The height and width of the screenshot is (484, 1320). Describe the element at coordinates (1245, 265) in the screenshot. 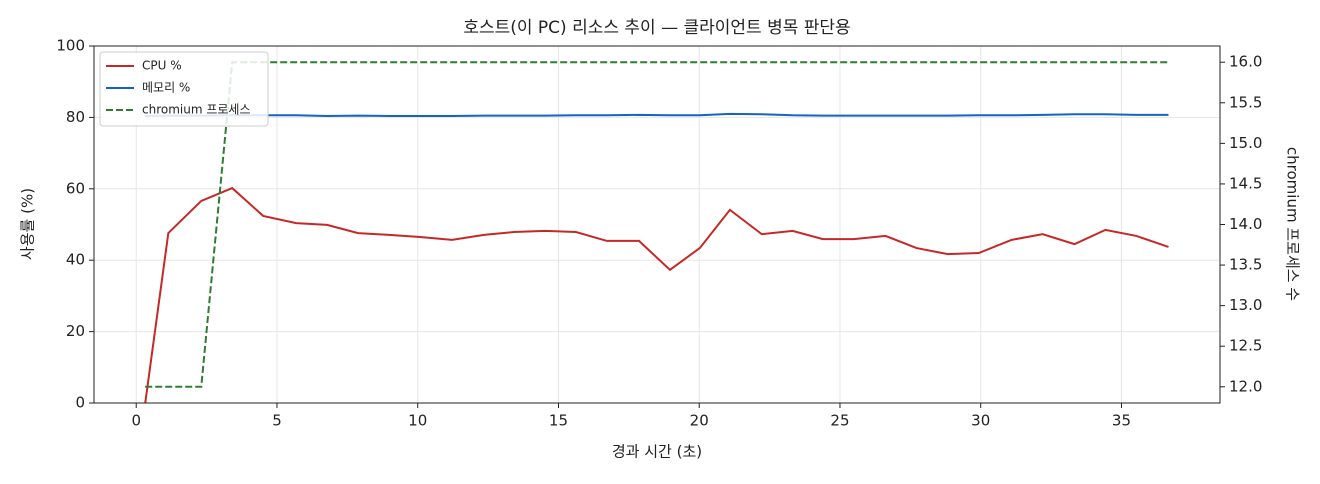

I see `y2-tick-label: 13.5` at that location.